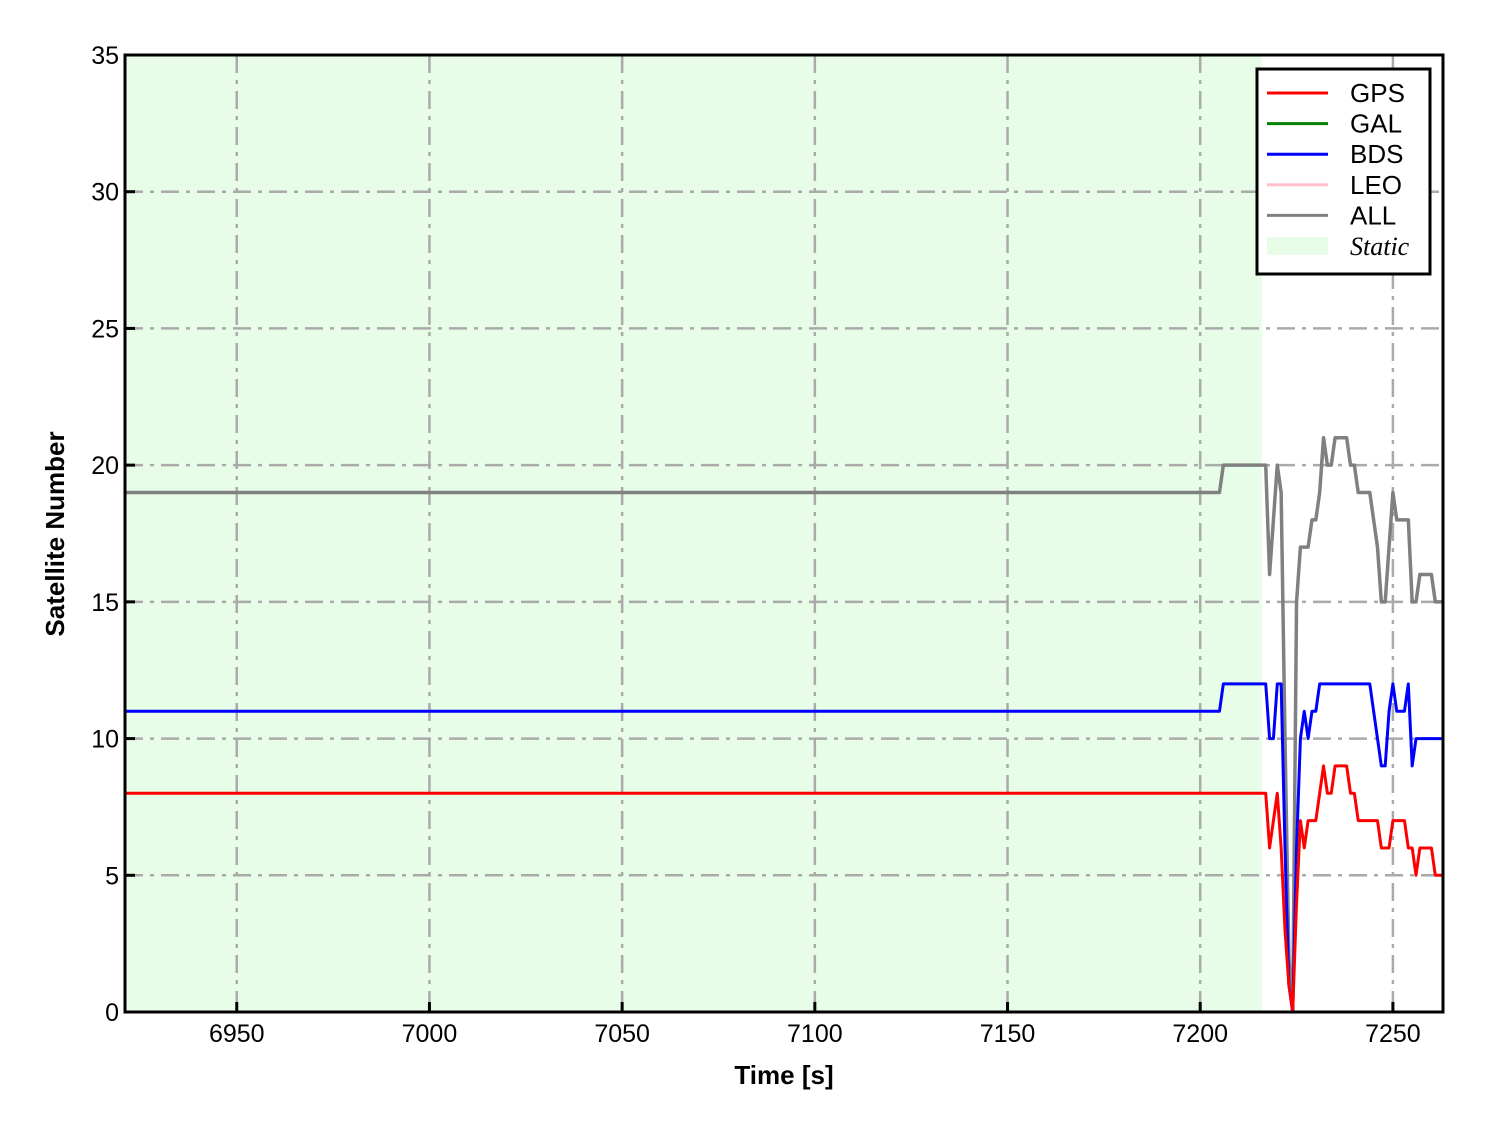 Image resolution: width=1488 pixels, height=1133 pixels. What do you see at coordinates (1297, 246) in the screenshot?
I see `legend-swatch-static` at bounding box center [1297, 246].